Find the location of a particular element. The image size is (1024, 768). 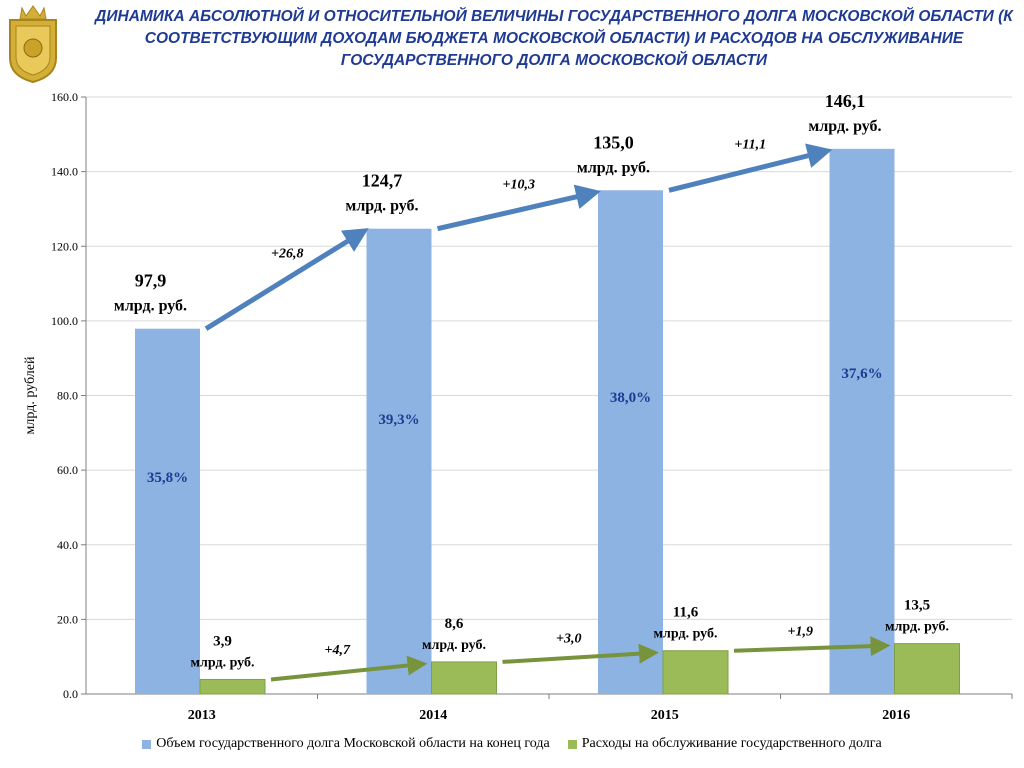

debt-percent-label: 37,6% is located at coordinates (861, 374).